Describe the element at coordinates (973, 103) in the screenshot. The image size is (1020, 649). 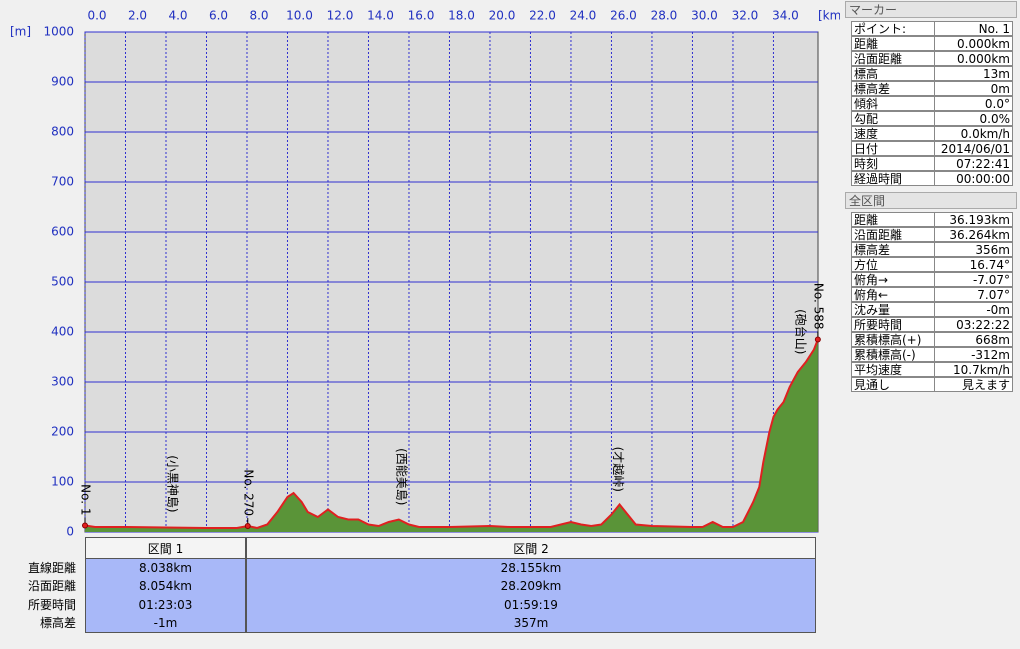
I see `panel-value: 0.0°` at that location.